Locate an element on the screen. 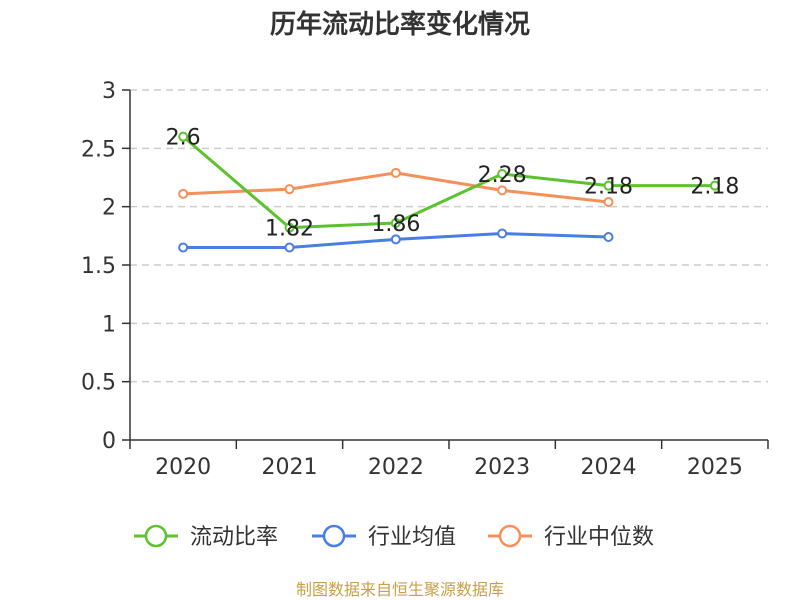  y-tick-label: 0 is located at coordinates (109, 441).